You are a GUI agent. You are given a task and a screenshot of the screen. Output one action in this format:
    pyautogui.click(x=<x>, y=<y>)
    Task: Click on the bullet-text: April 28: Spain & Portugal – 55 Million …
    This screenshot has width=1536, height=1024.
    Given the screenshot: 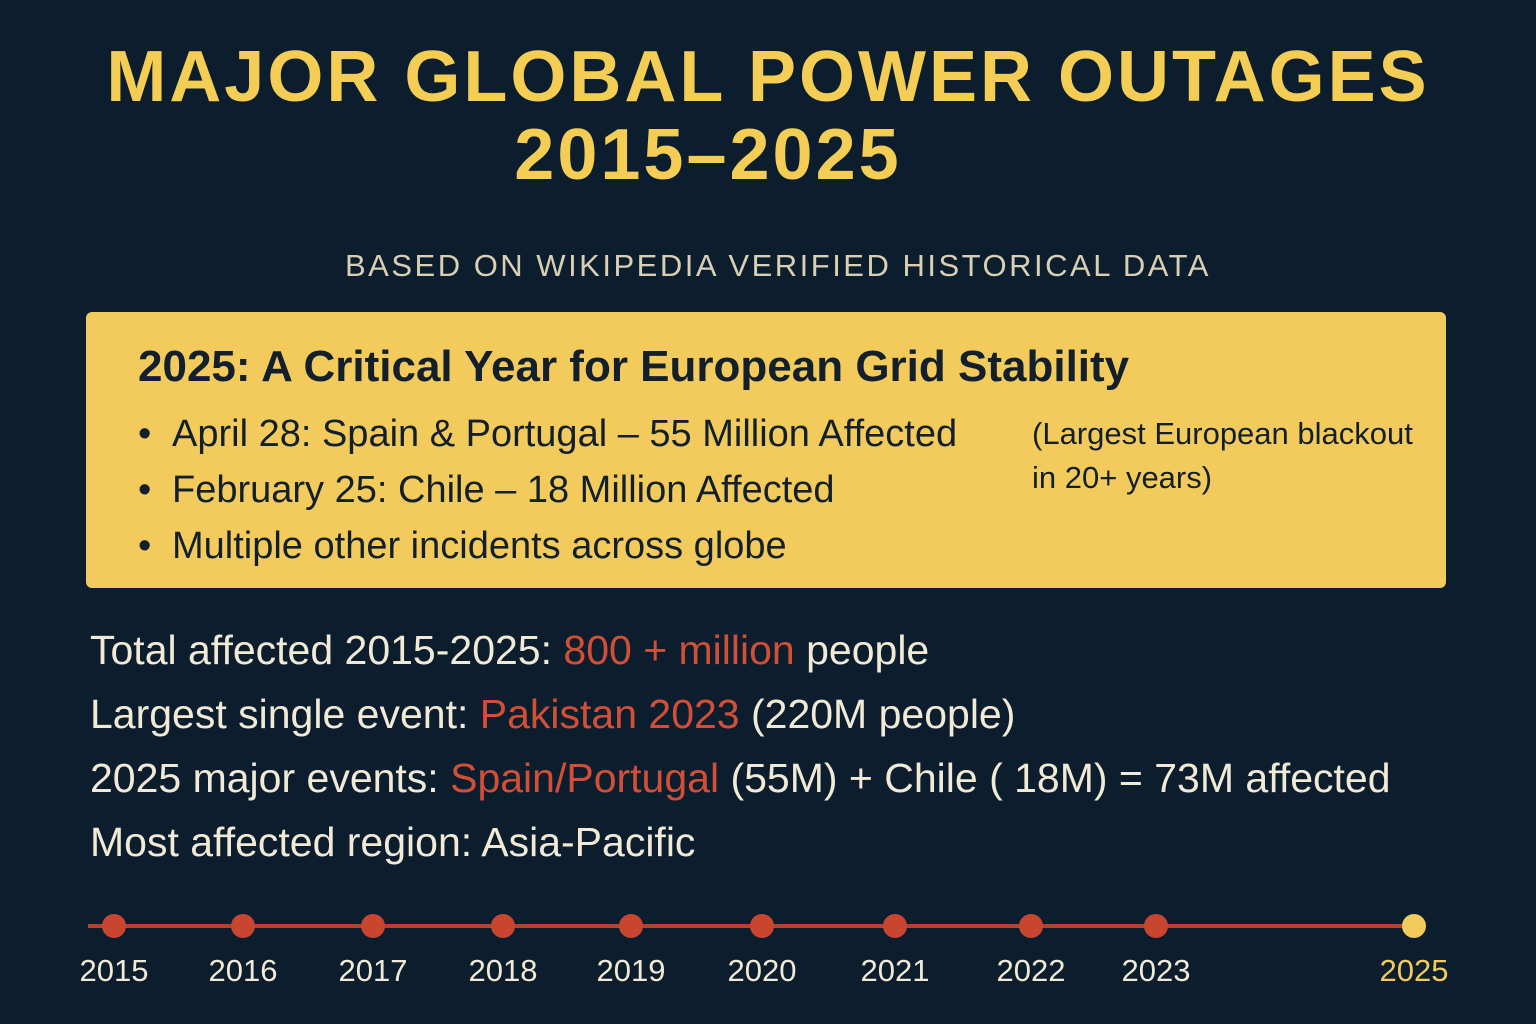 What is the action you would take?
    pyautogui.click(x=565, y=434)
    